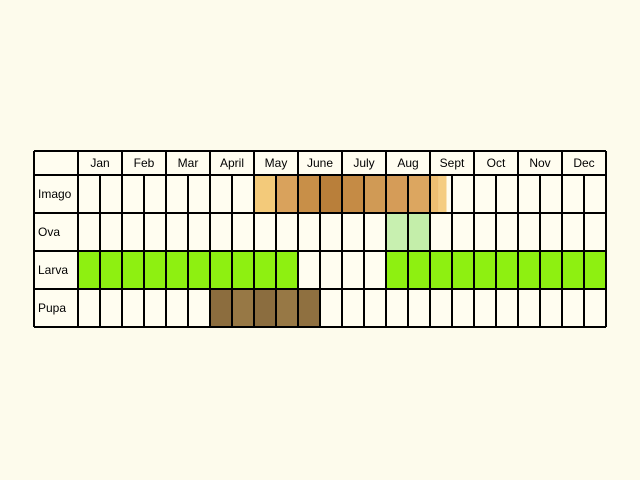  What do you see at coordinates (320, 163) in the screenshot?
I see `month-label: June` at bounding box center [320, 163].